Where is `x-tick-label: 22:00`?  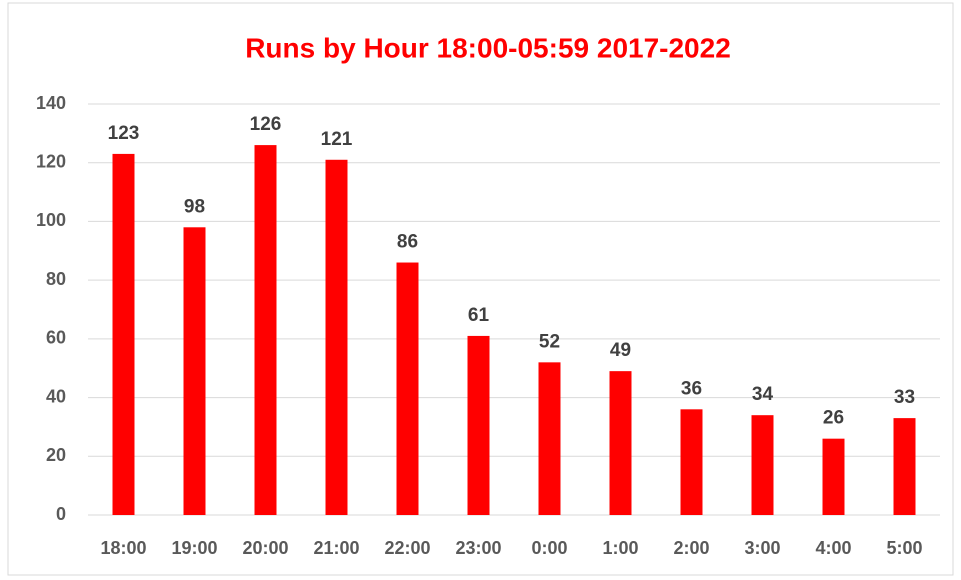 x-tick-label: 22:00 is located at coordinates (407, 548).